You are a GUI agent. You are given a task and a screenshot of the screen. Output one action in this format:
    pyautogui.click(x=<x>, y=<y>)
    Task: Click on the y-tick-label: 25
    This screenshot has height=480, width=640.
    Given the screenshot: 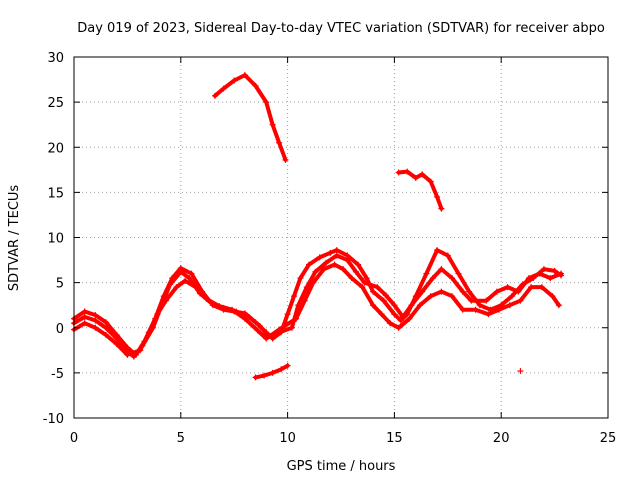 What is the action you would take?
    pyautogui.click(x=55, y=103)
    